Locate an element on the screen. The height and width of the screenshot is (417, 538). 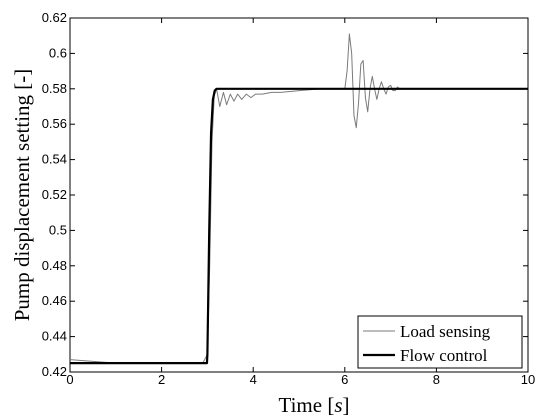
x-tick-label: 4 is located at coordinates (253, 379).